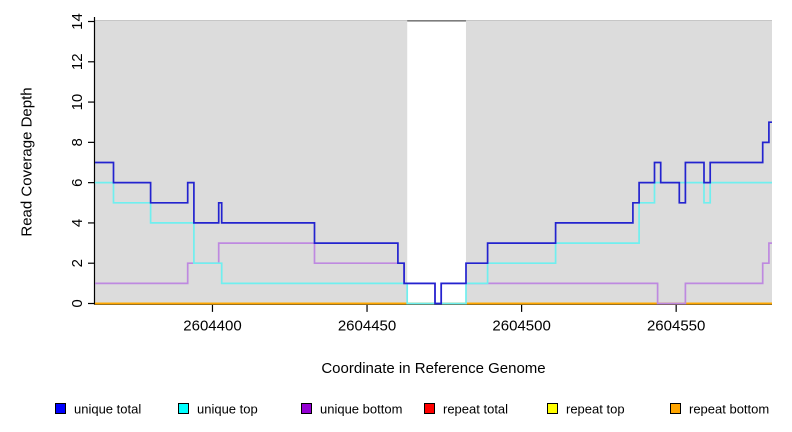  What do you see at coordinates (595, 409) in the screenshot?
I see `legend-label-repeat-top: repeat top` at bounding box center [595, 409].